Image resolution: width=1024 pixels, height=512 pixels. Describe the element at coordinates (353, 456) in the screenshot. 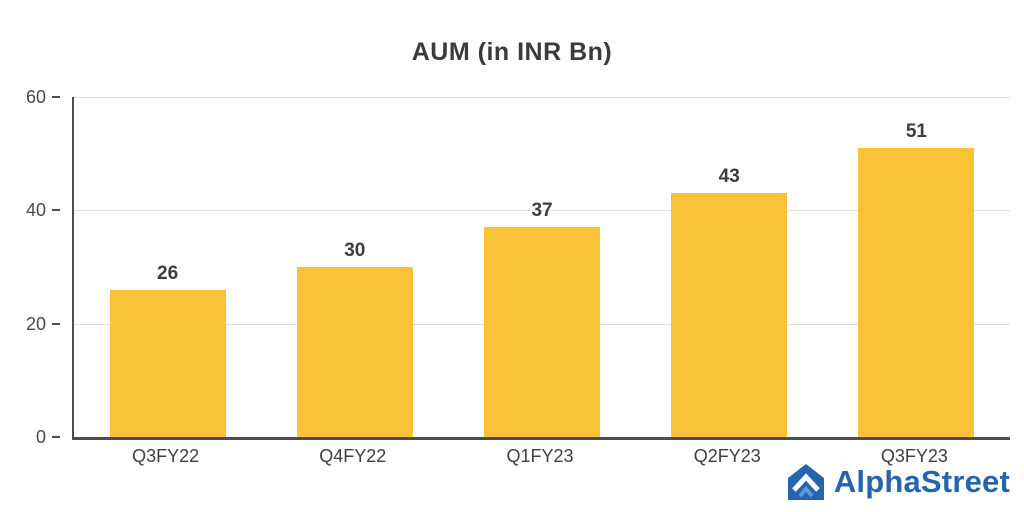

I see `x-tick-label: Q4FY22` at that location.